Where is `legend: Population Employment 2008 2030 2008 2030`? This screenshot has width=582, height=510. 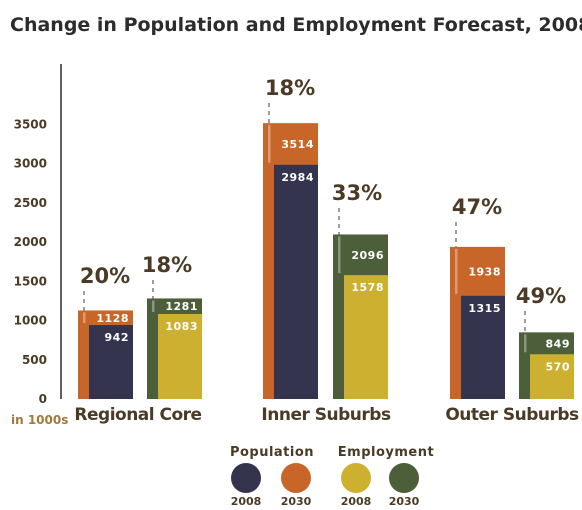 legend: Population Employment 2008 2030 2008 2030 is located at coordinates (332, 476).